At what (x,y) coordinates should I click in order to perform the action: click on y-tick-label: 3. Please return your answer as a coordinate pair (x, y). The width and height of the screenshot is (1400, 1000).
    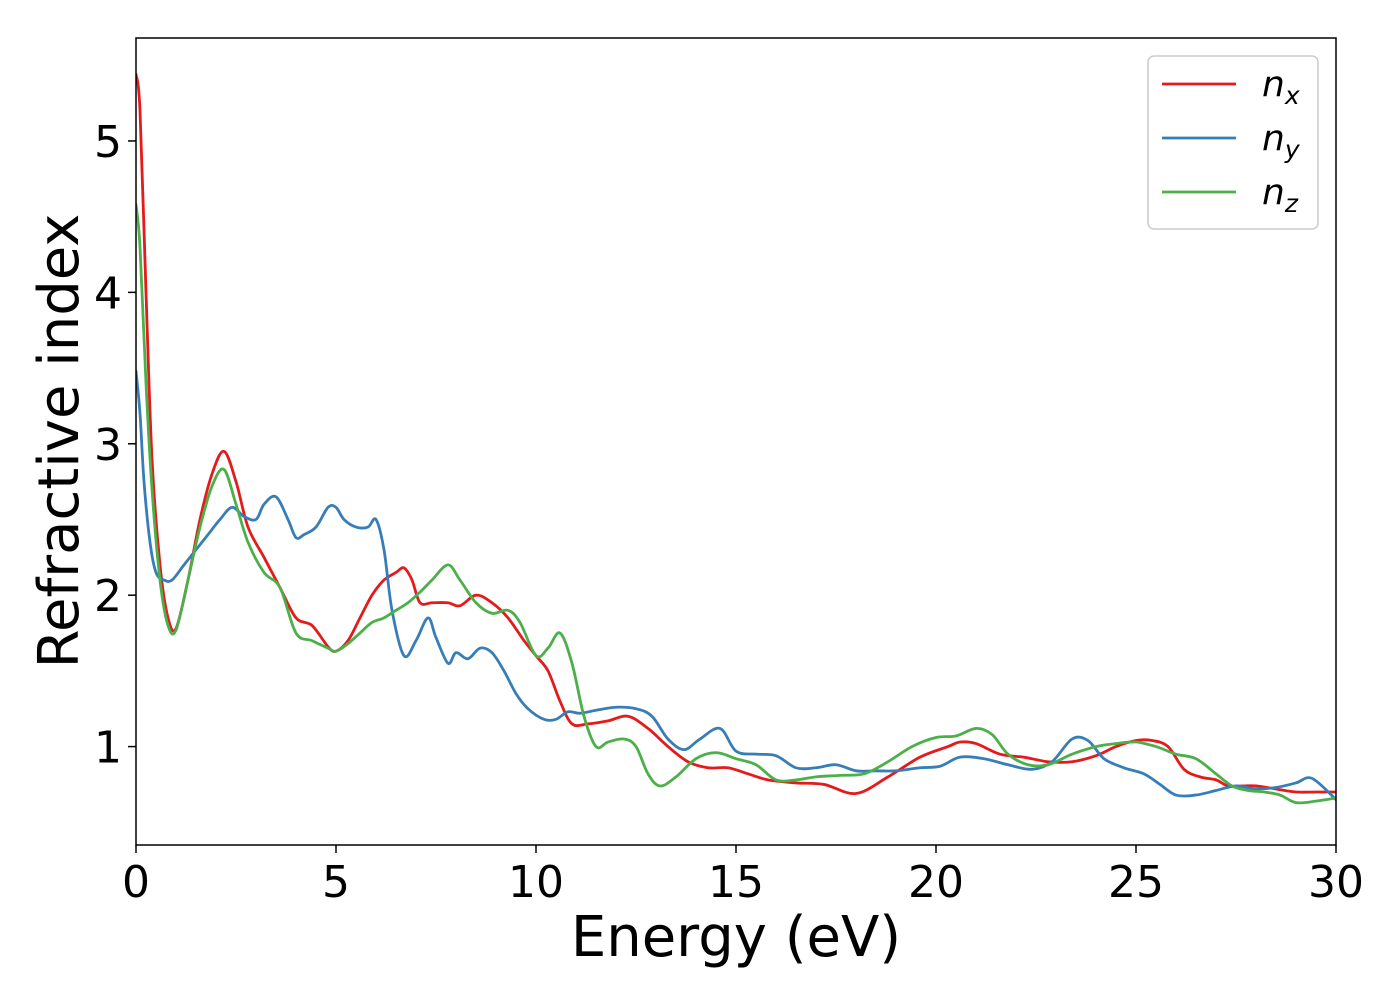
    Looking at the image, I should click on (108, 445).